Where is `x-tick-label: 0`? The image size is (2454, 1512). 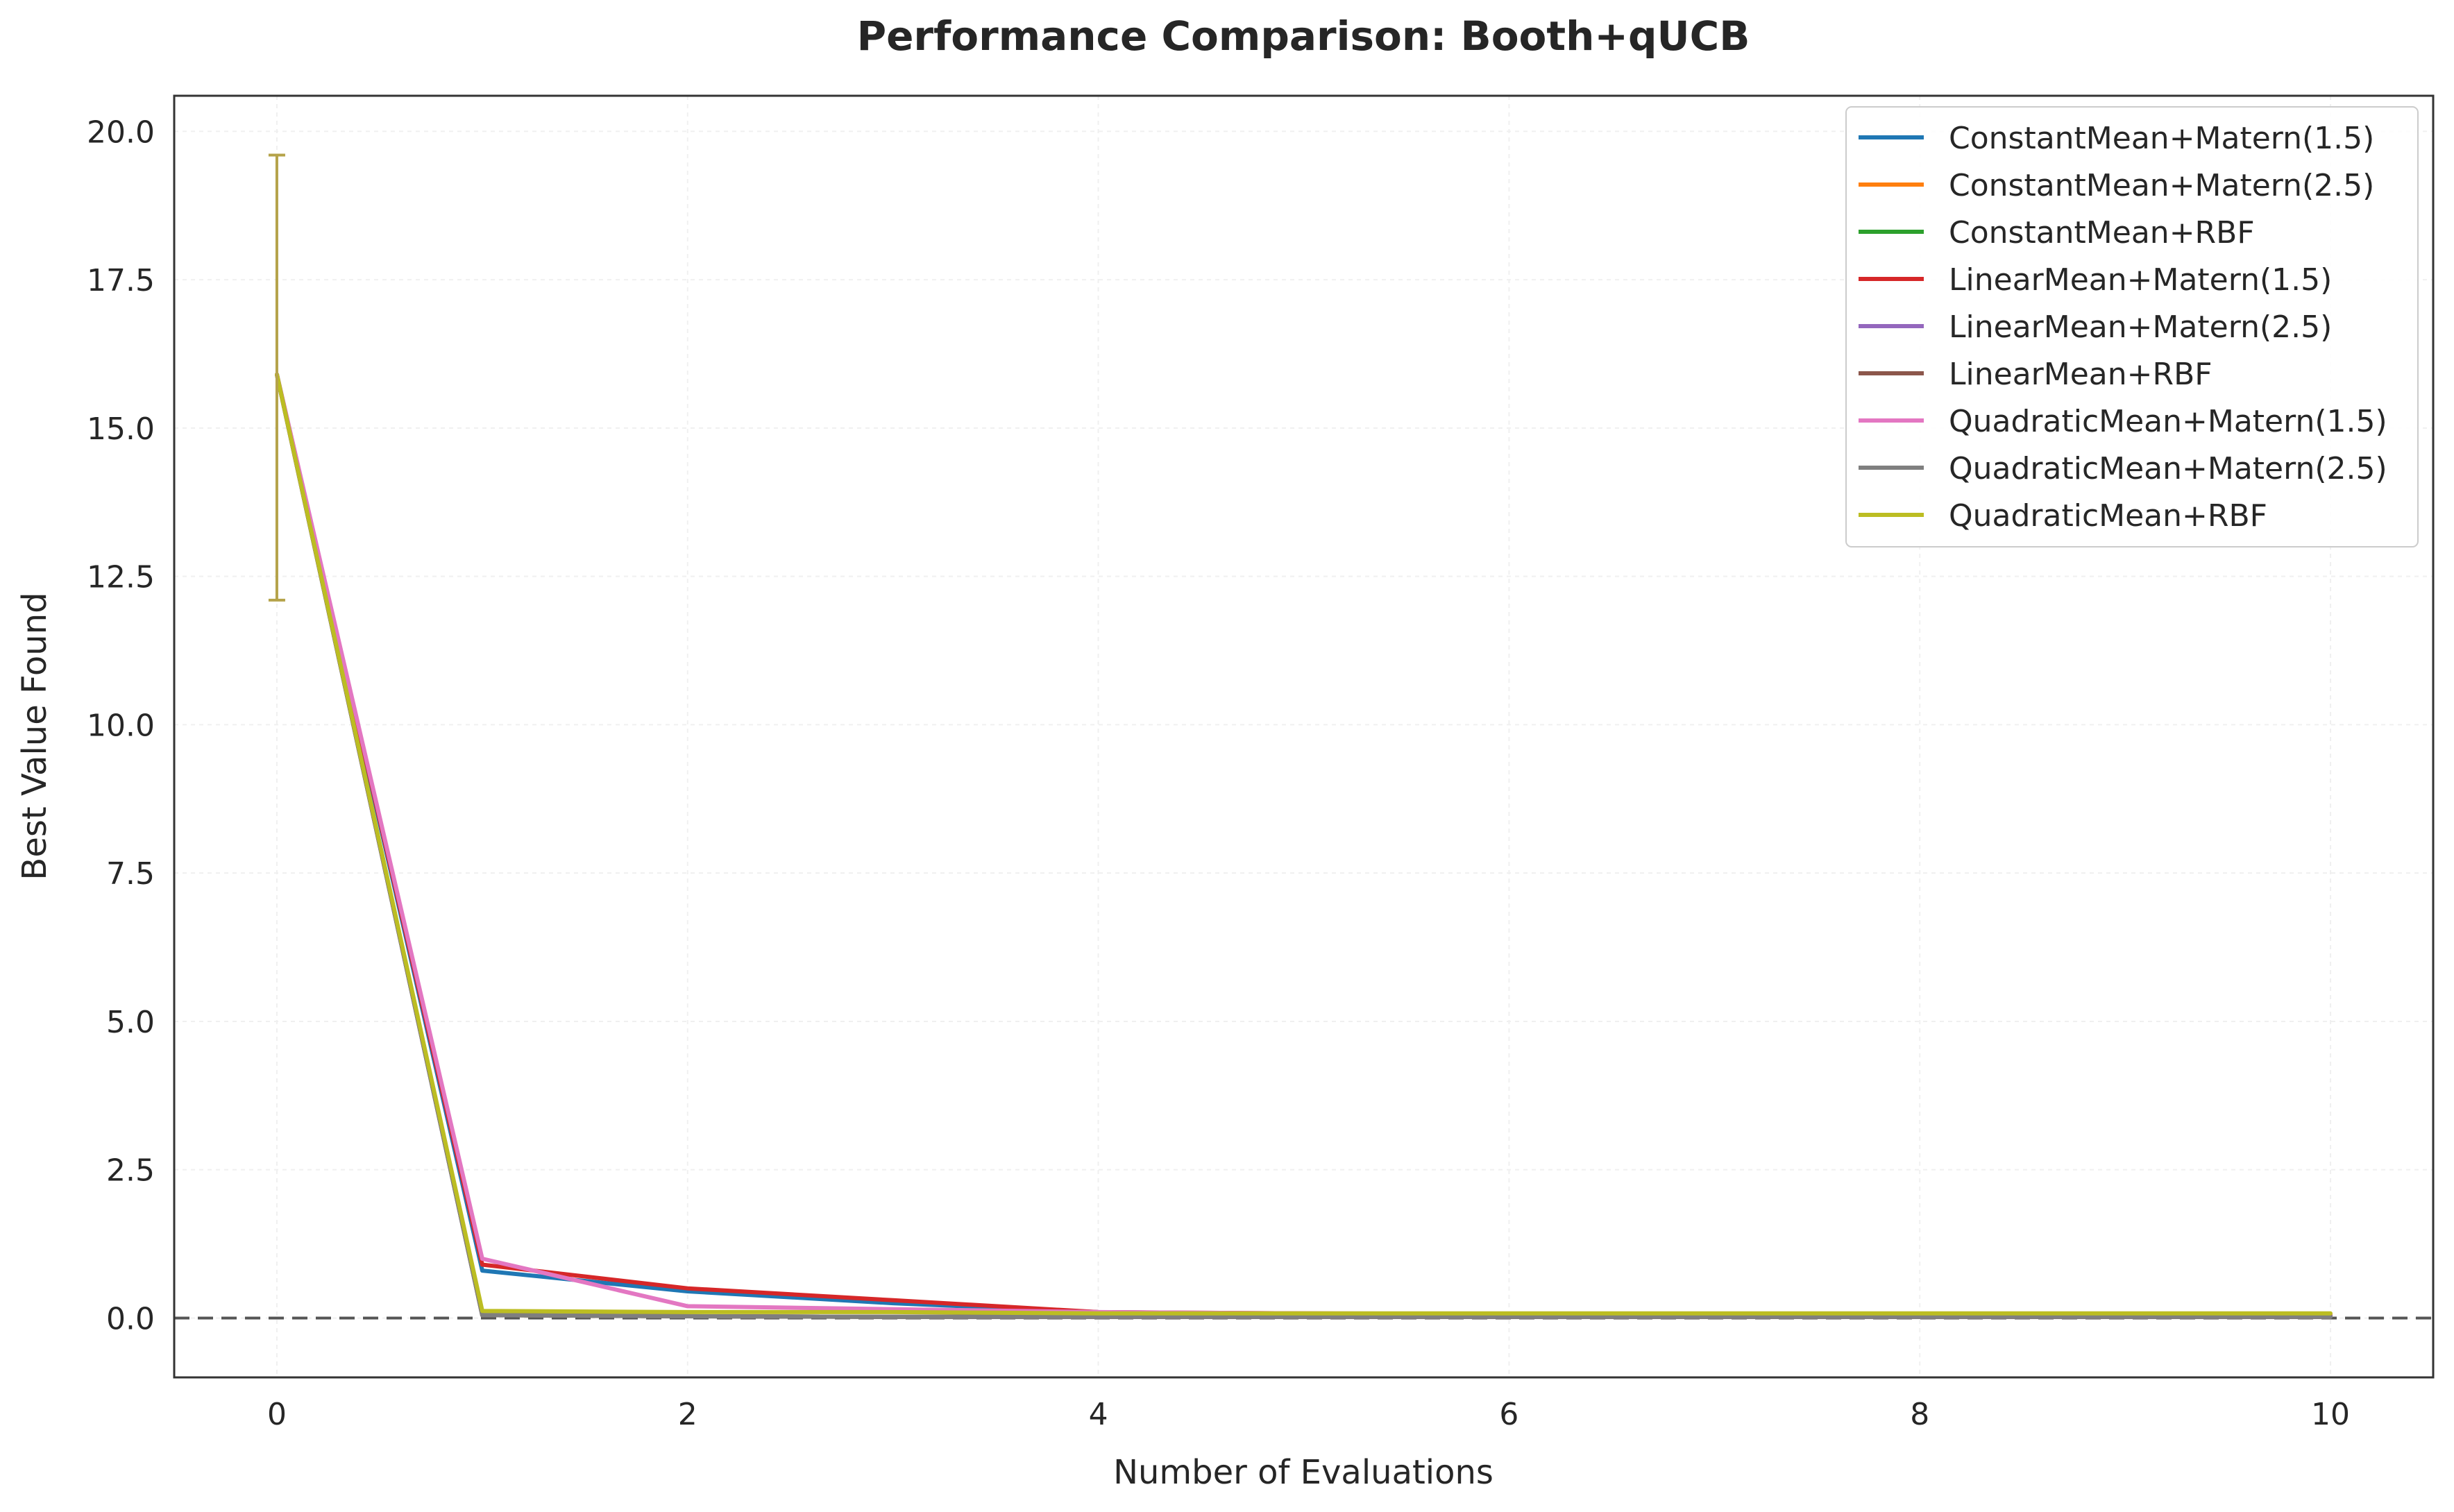 x-tick-label: 0 is located at coordinates (277, 1414).